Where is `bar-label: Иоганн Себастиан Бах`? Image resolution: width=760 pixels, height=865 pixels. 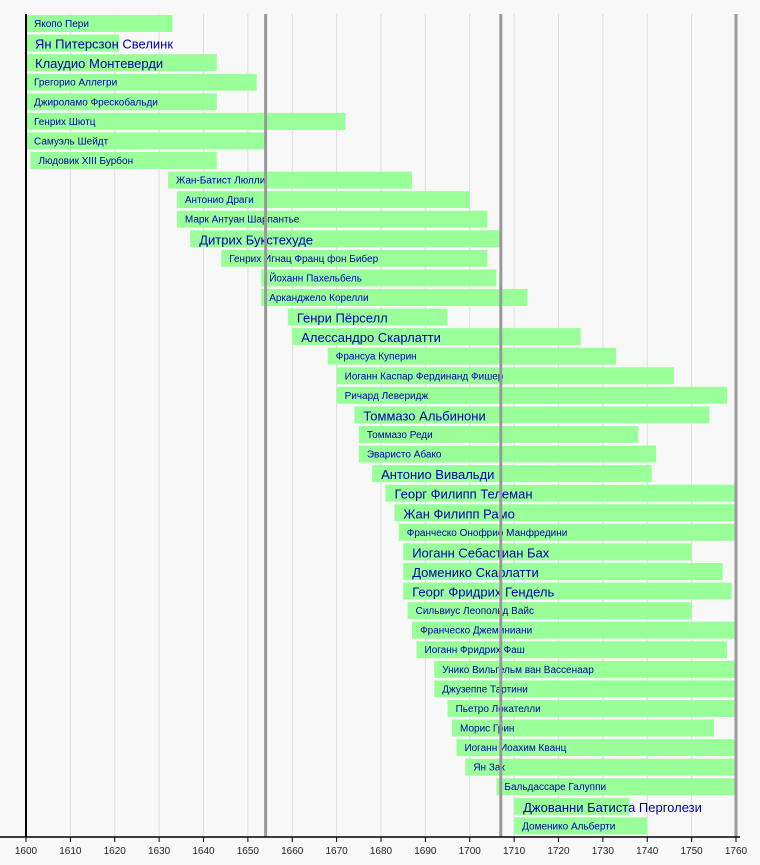
bar-label: Иоганн Себастиан Бах is located at coordinates (481, 552).